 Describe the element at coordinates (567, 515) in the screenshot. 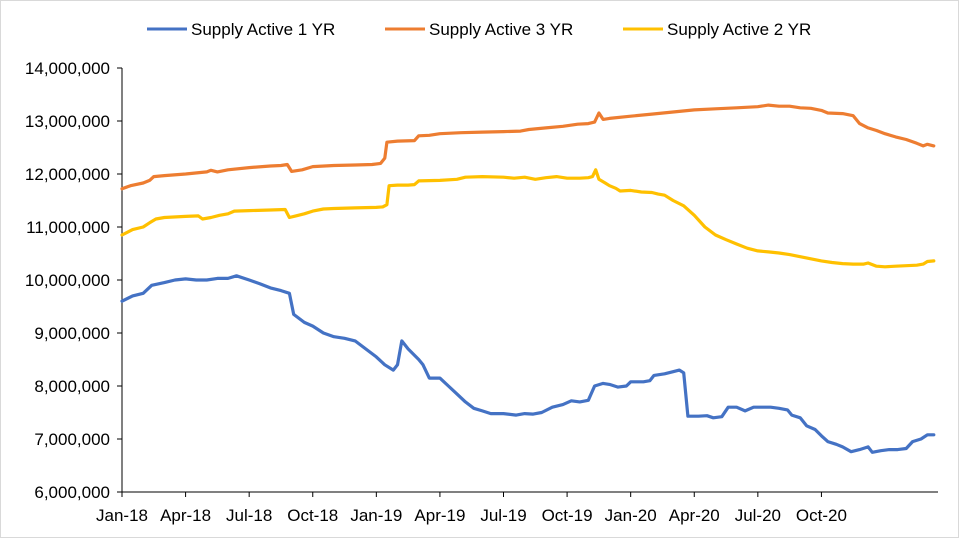

I see `x-tick-label: Oct-19` at that location.